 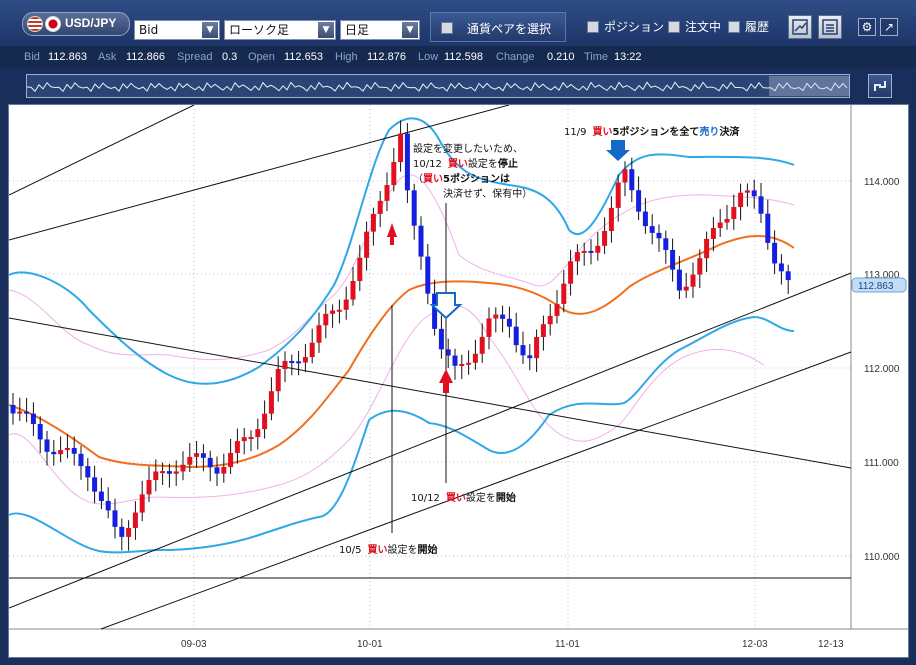 I want to click on history-checkbox, so click(x=734, y=27).